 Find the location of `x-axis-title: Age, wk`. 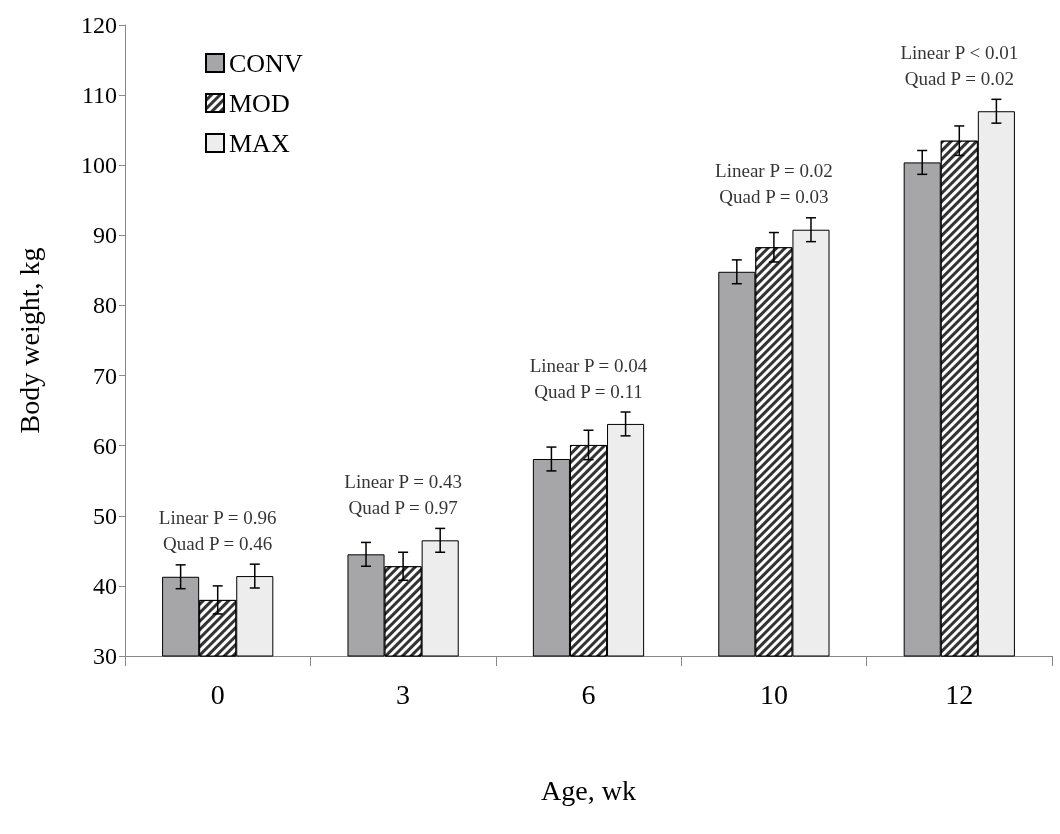

x-axis-title: Age, wk is located at coordinates (588, 790).